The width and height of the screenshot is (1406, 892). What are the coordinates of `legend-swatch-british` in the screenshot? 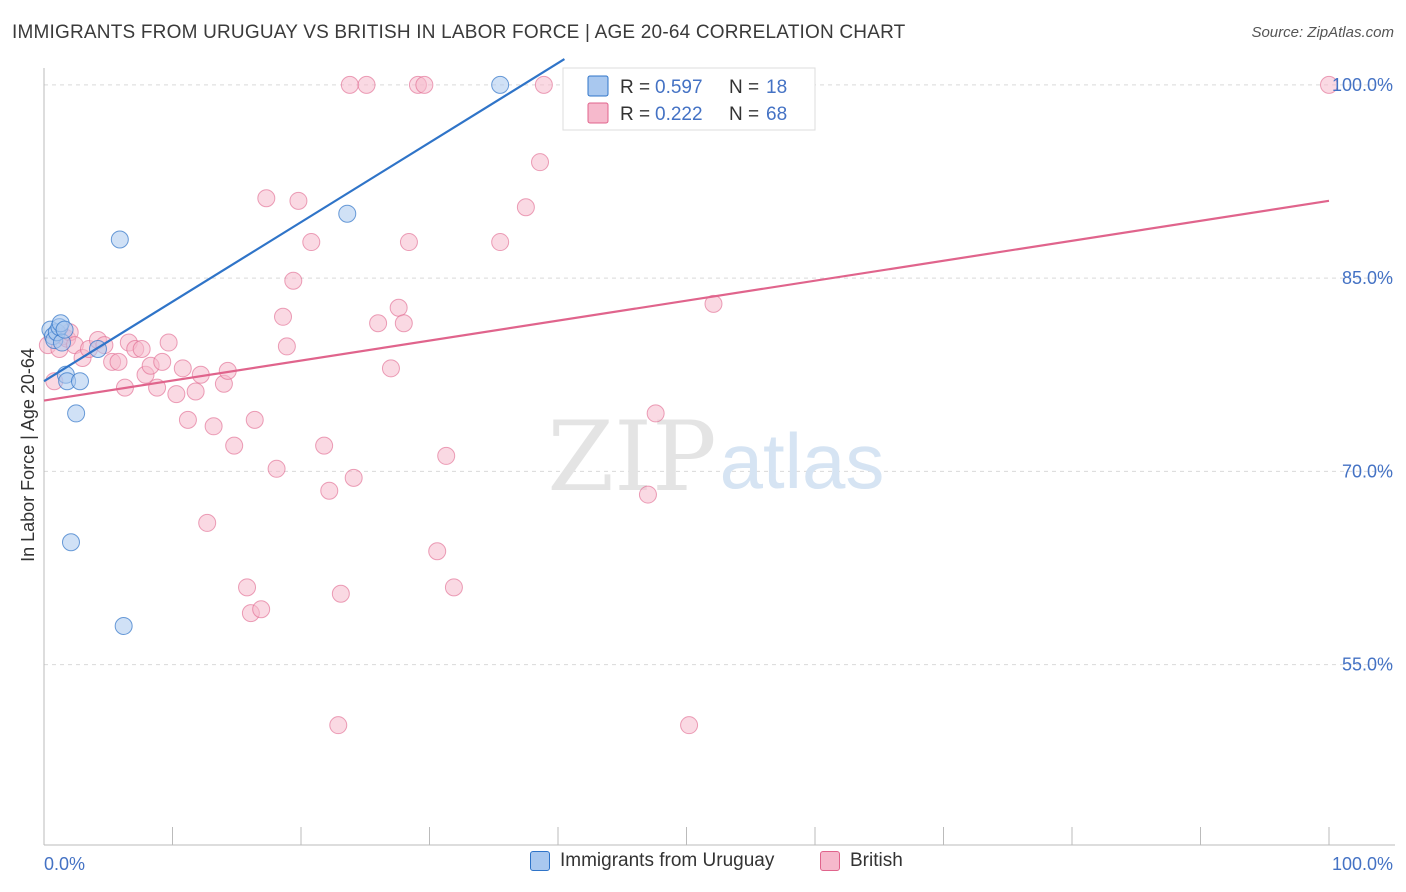 It's located at (830, 861).